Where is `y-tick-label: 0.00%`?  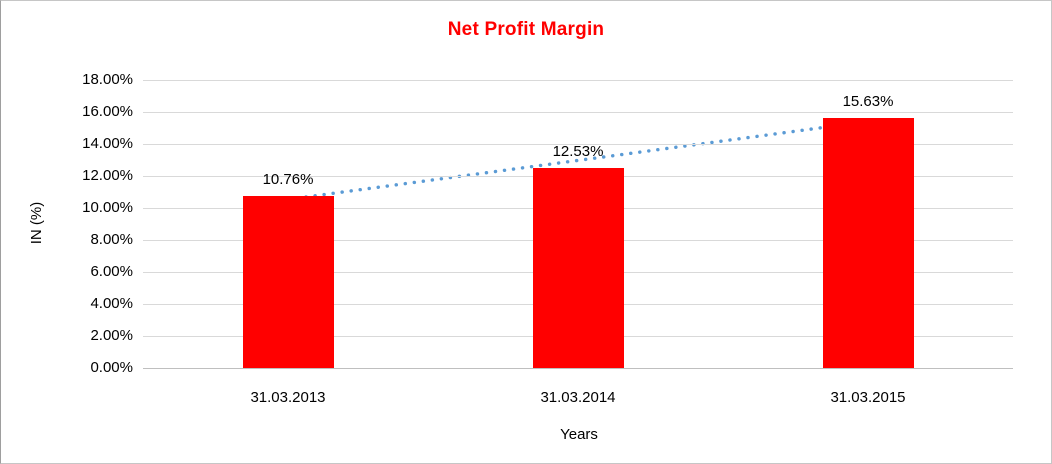
y-tick-label: 0.00% is located at coordinates (111, 367).